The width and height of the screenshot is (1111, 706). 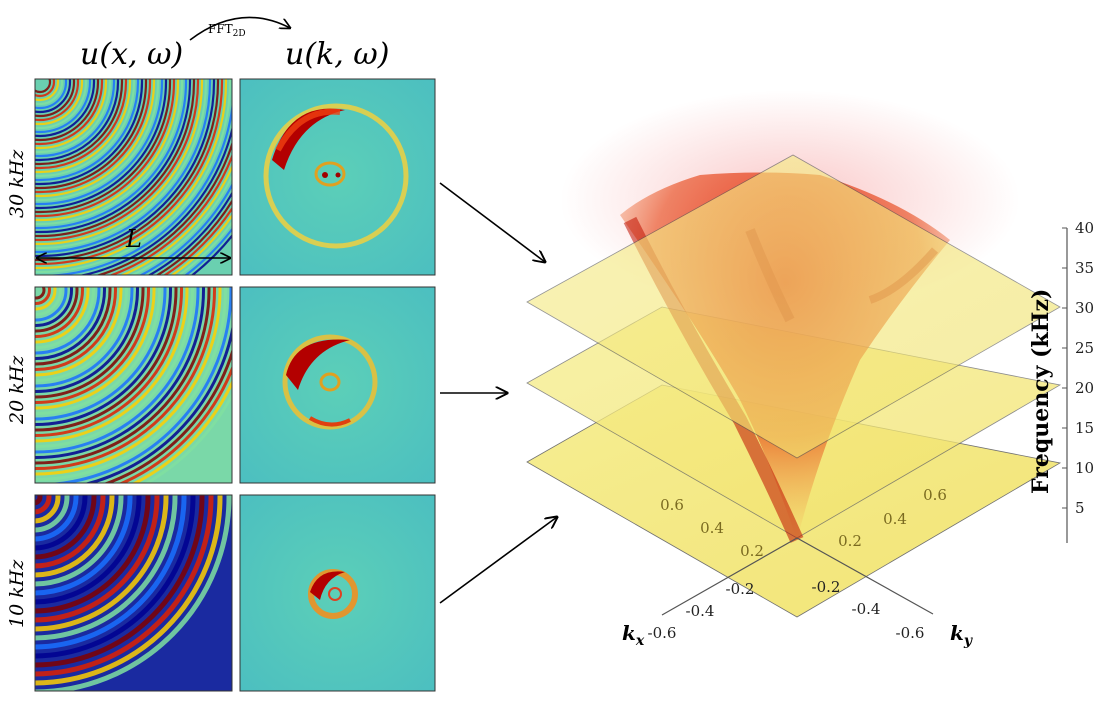 What do you see at coordinates (17, 183) in the screenshot?
I see `row-label-30khz: 30 kHz` at bounding box center [17, 183].